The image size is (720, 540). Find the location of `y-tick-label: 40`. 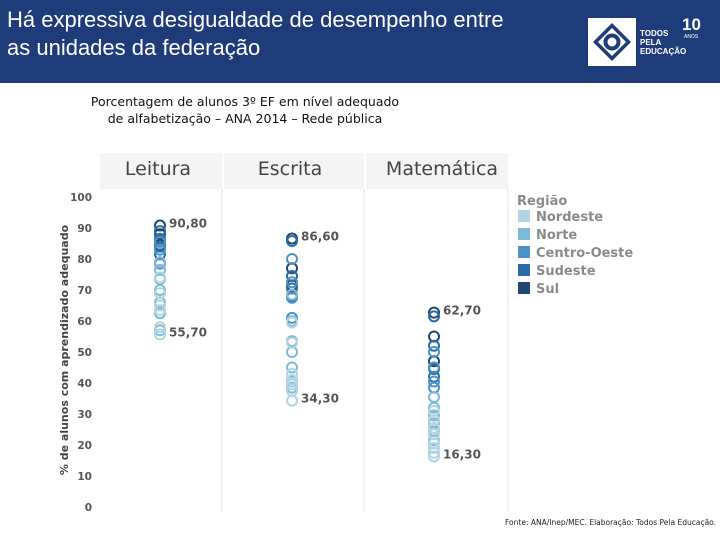

y-tick-label: 40 is located at coordinates (84, 384).